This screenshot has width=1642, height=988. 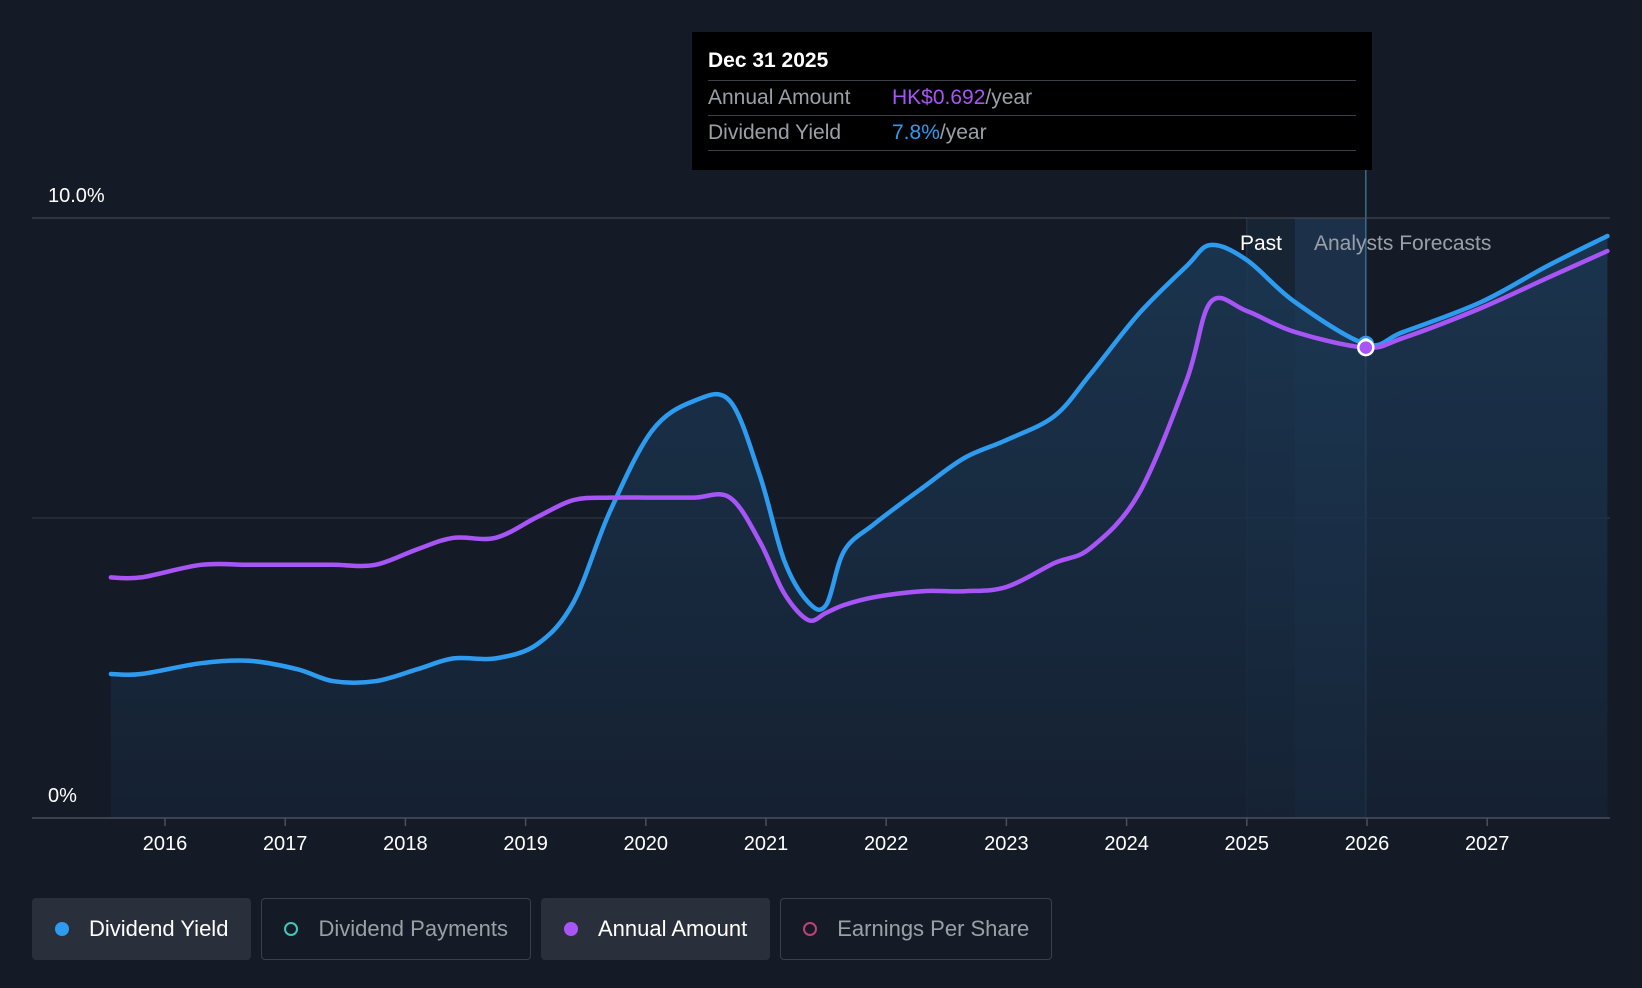 I want to click on x-tick-label: 2018, so click(x=405, y=844).